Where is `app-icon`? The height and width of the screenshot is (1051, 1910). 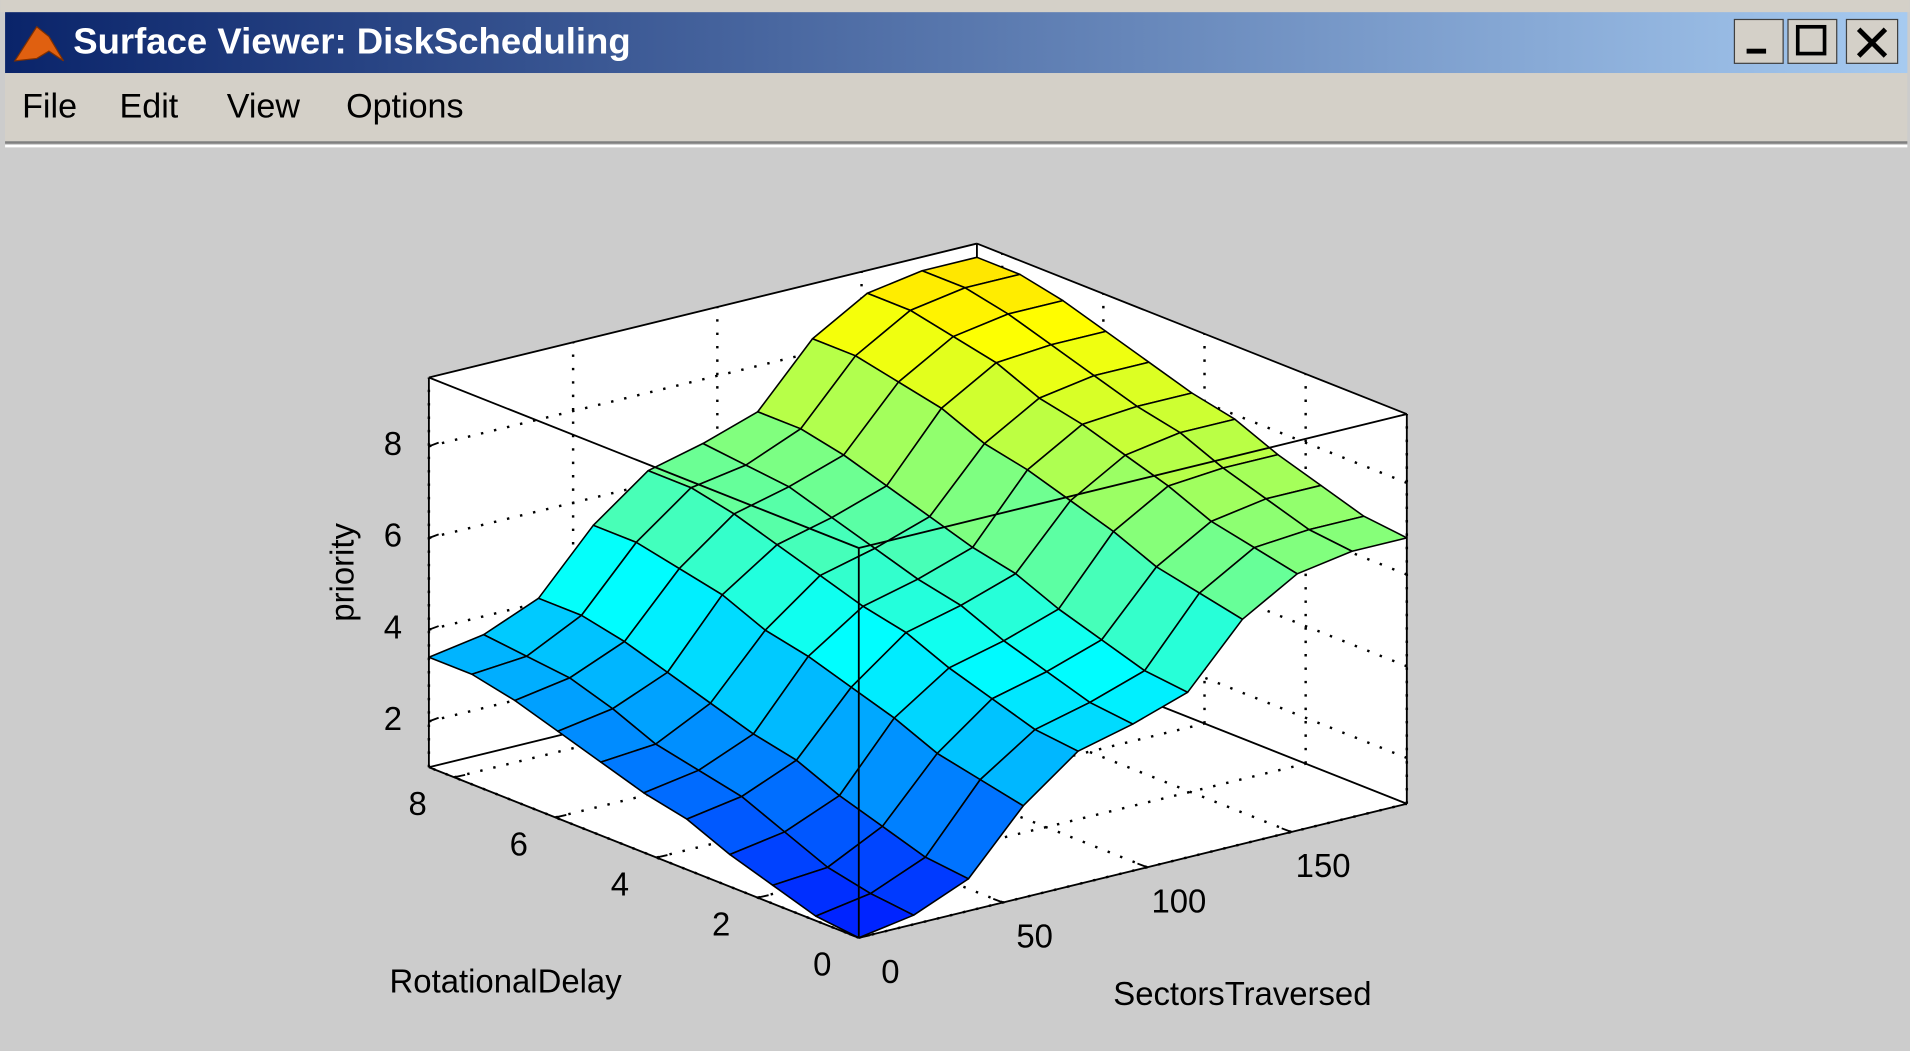
app-icon is located at coordinates (39, 43).